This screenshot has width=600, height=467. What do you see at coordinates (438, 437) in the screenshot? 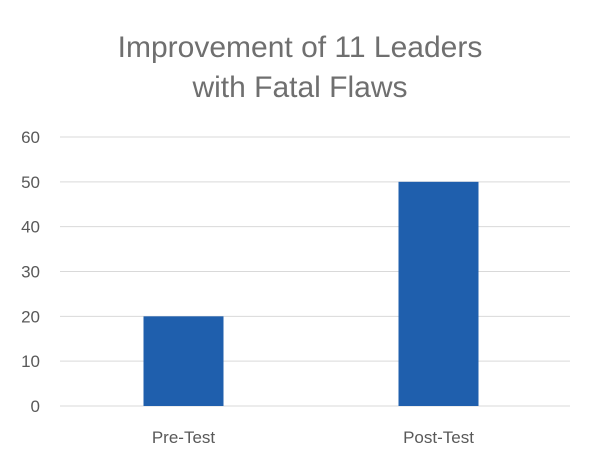
I see `x-tick-label-post-test: Post-Test` at bounding box center [438, 437].